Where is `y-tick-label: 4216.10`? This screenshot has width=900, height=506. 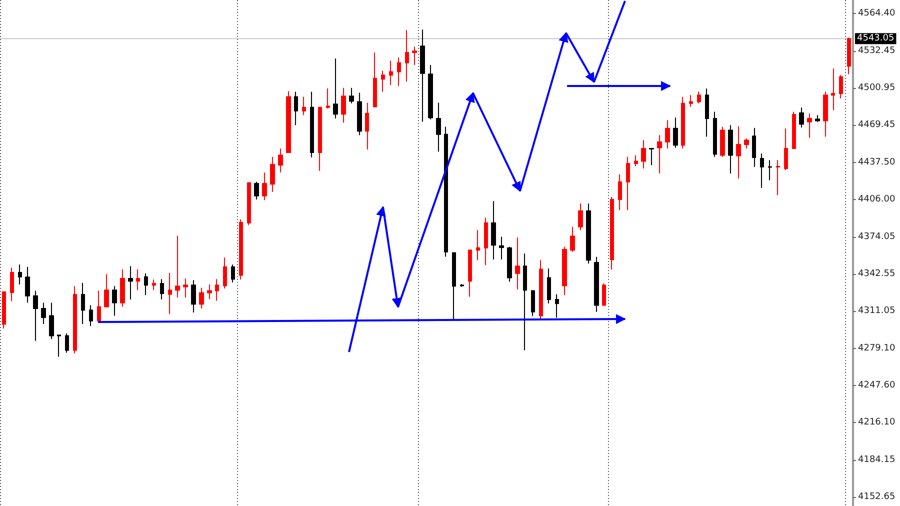 y-tick-label: 4216.10 is located at coordinates (877, 423).